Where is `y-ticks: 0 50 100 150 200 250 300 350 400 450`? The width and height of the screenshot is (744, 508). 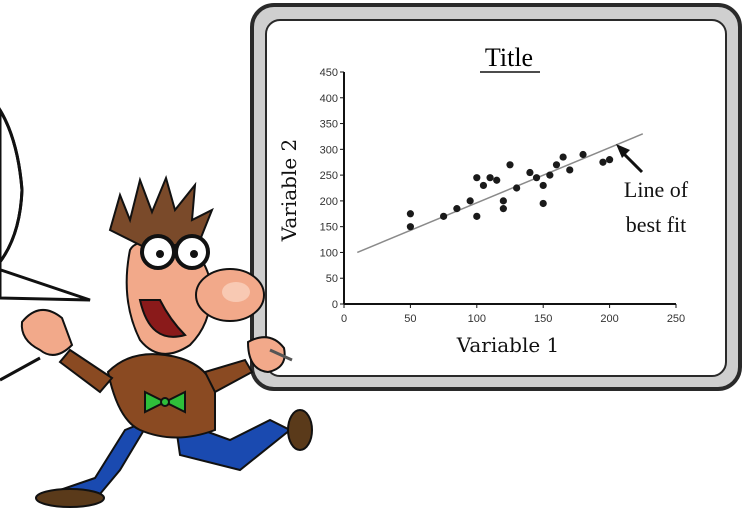
y-ticks: 0 50 100 150 200 250 300 350 400 450 is located at coordinates (332, 189).